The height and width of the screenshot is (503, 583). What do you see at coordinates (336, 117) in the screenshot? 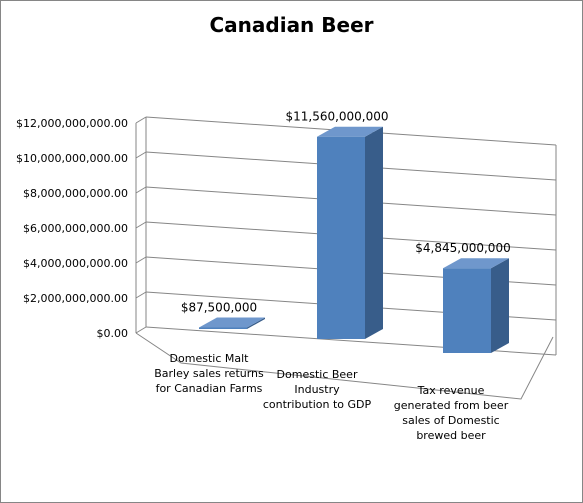
I see `data-label: $11,560,000,000` at bounding box center [336, 117].